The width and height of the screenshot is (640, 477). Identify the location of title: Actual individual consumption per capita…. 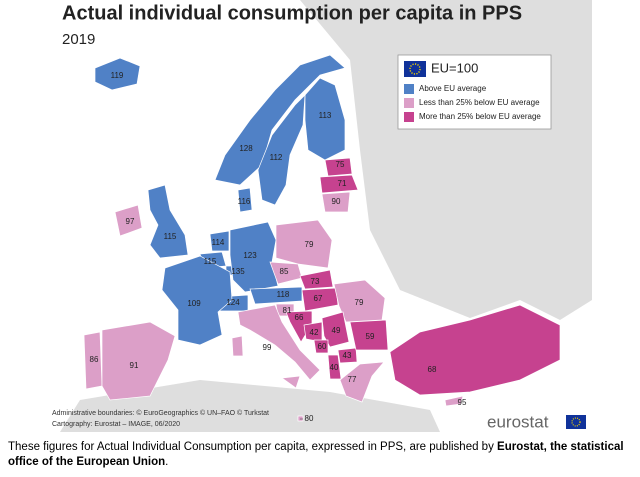
(292, 13).